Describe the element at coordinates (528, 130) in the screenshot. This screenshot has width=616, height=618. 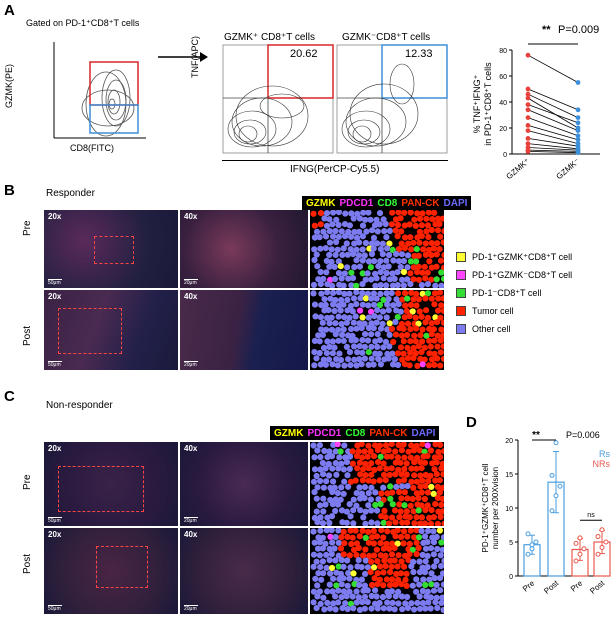
I see `point-gzmk-pos` at that location.